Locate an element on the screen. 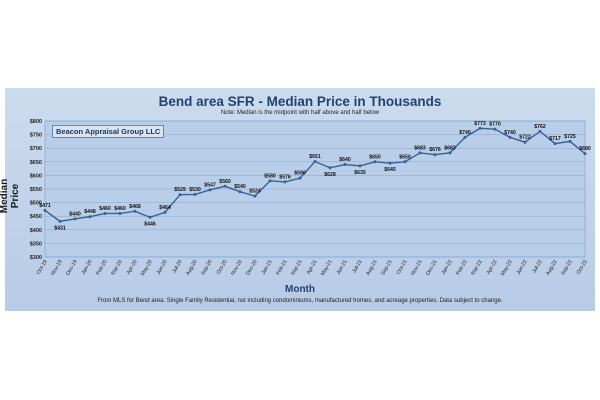 This screenshot has width=600, height=400. data-label: $722 is located at coordinates (525, 138).